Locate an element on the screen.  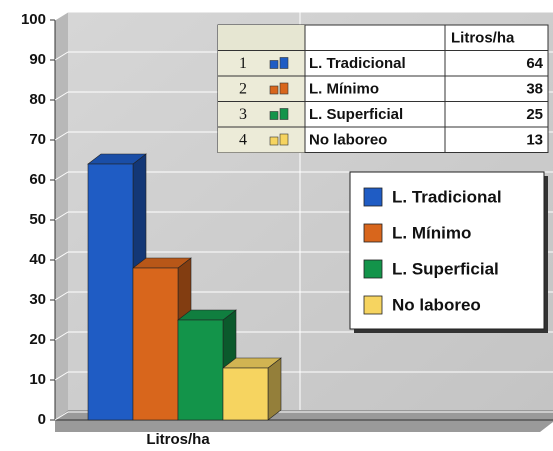
y-tick-label: 20 is located at coordinates (37, 339).